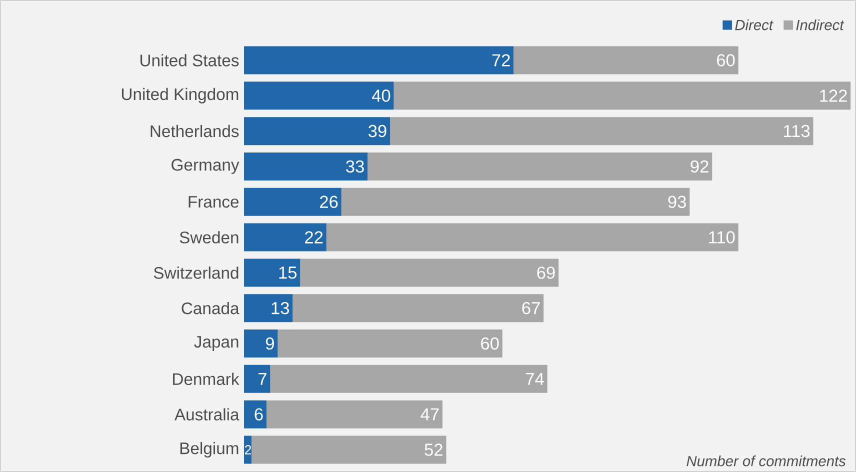  What do you see at coordinates (209, 237) in the screenshot?
I see `y-tick-label: Sweden` at bounding box center [209, 237].